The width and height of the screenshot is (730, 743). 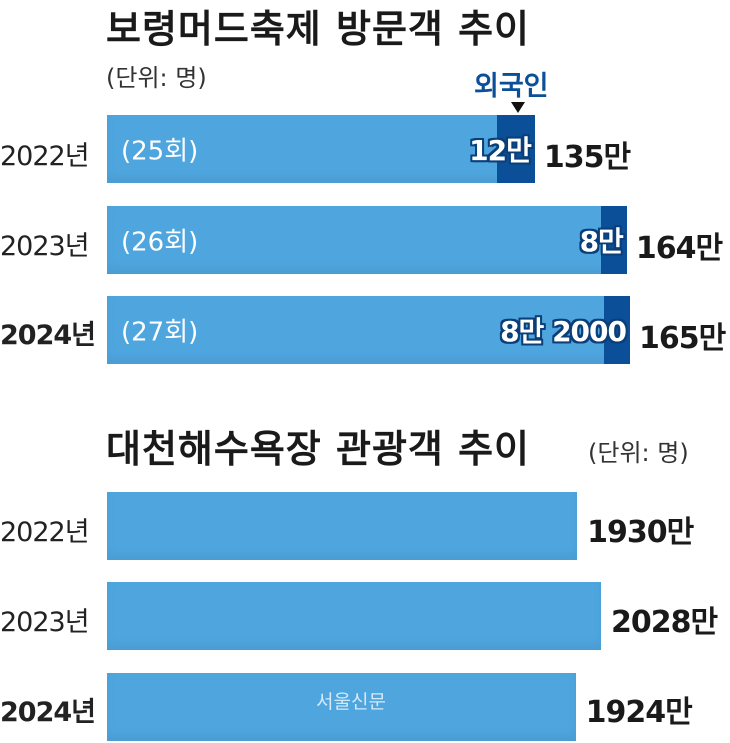 I want to click on chart2-total-value: 1924만, so click(x=639, y=712).